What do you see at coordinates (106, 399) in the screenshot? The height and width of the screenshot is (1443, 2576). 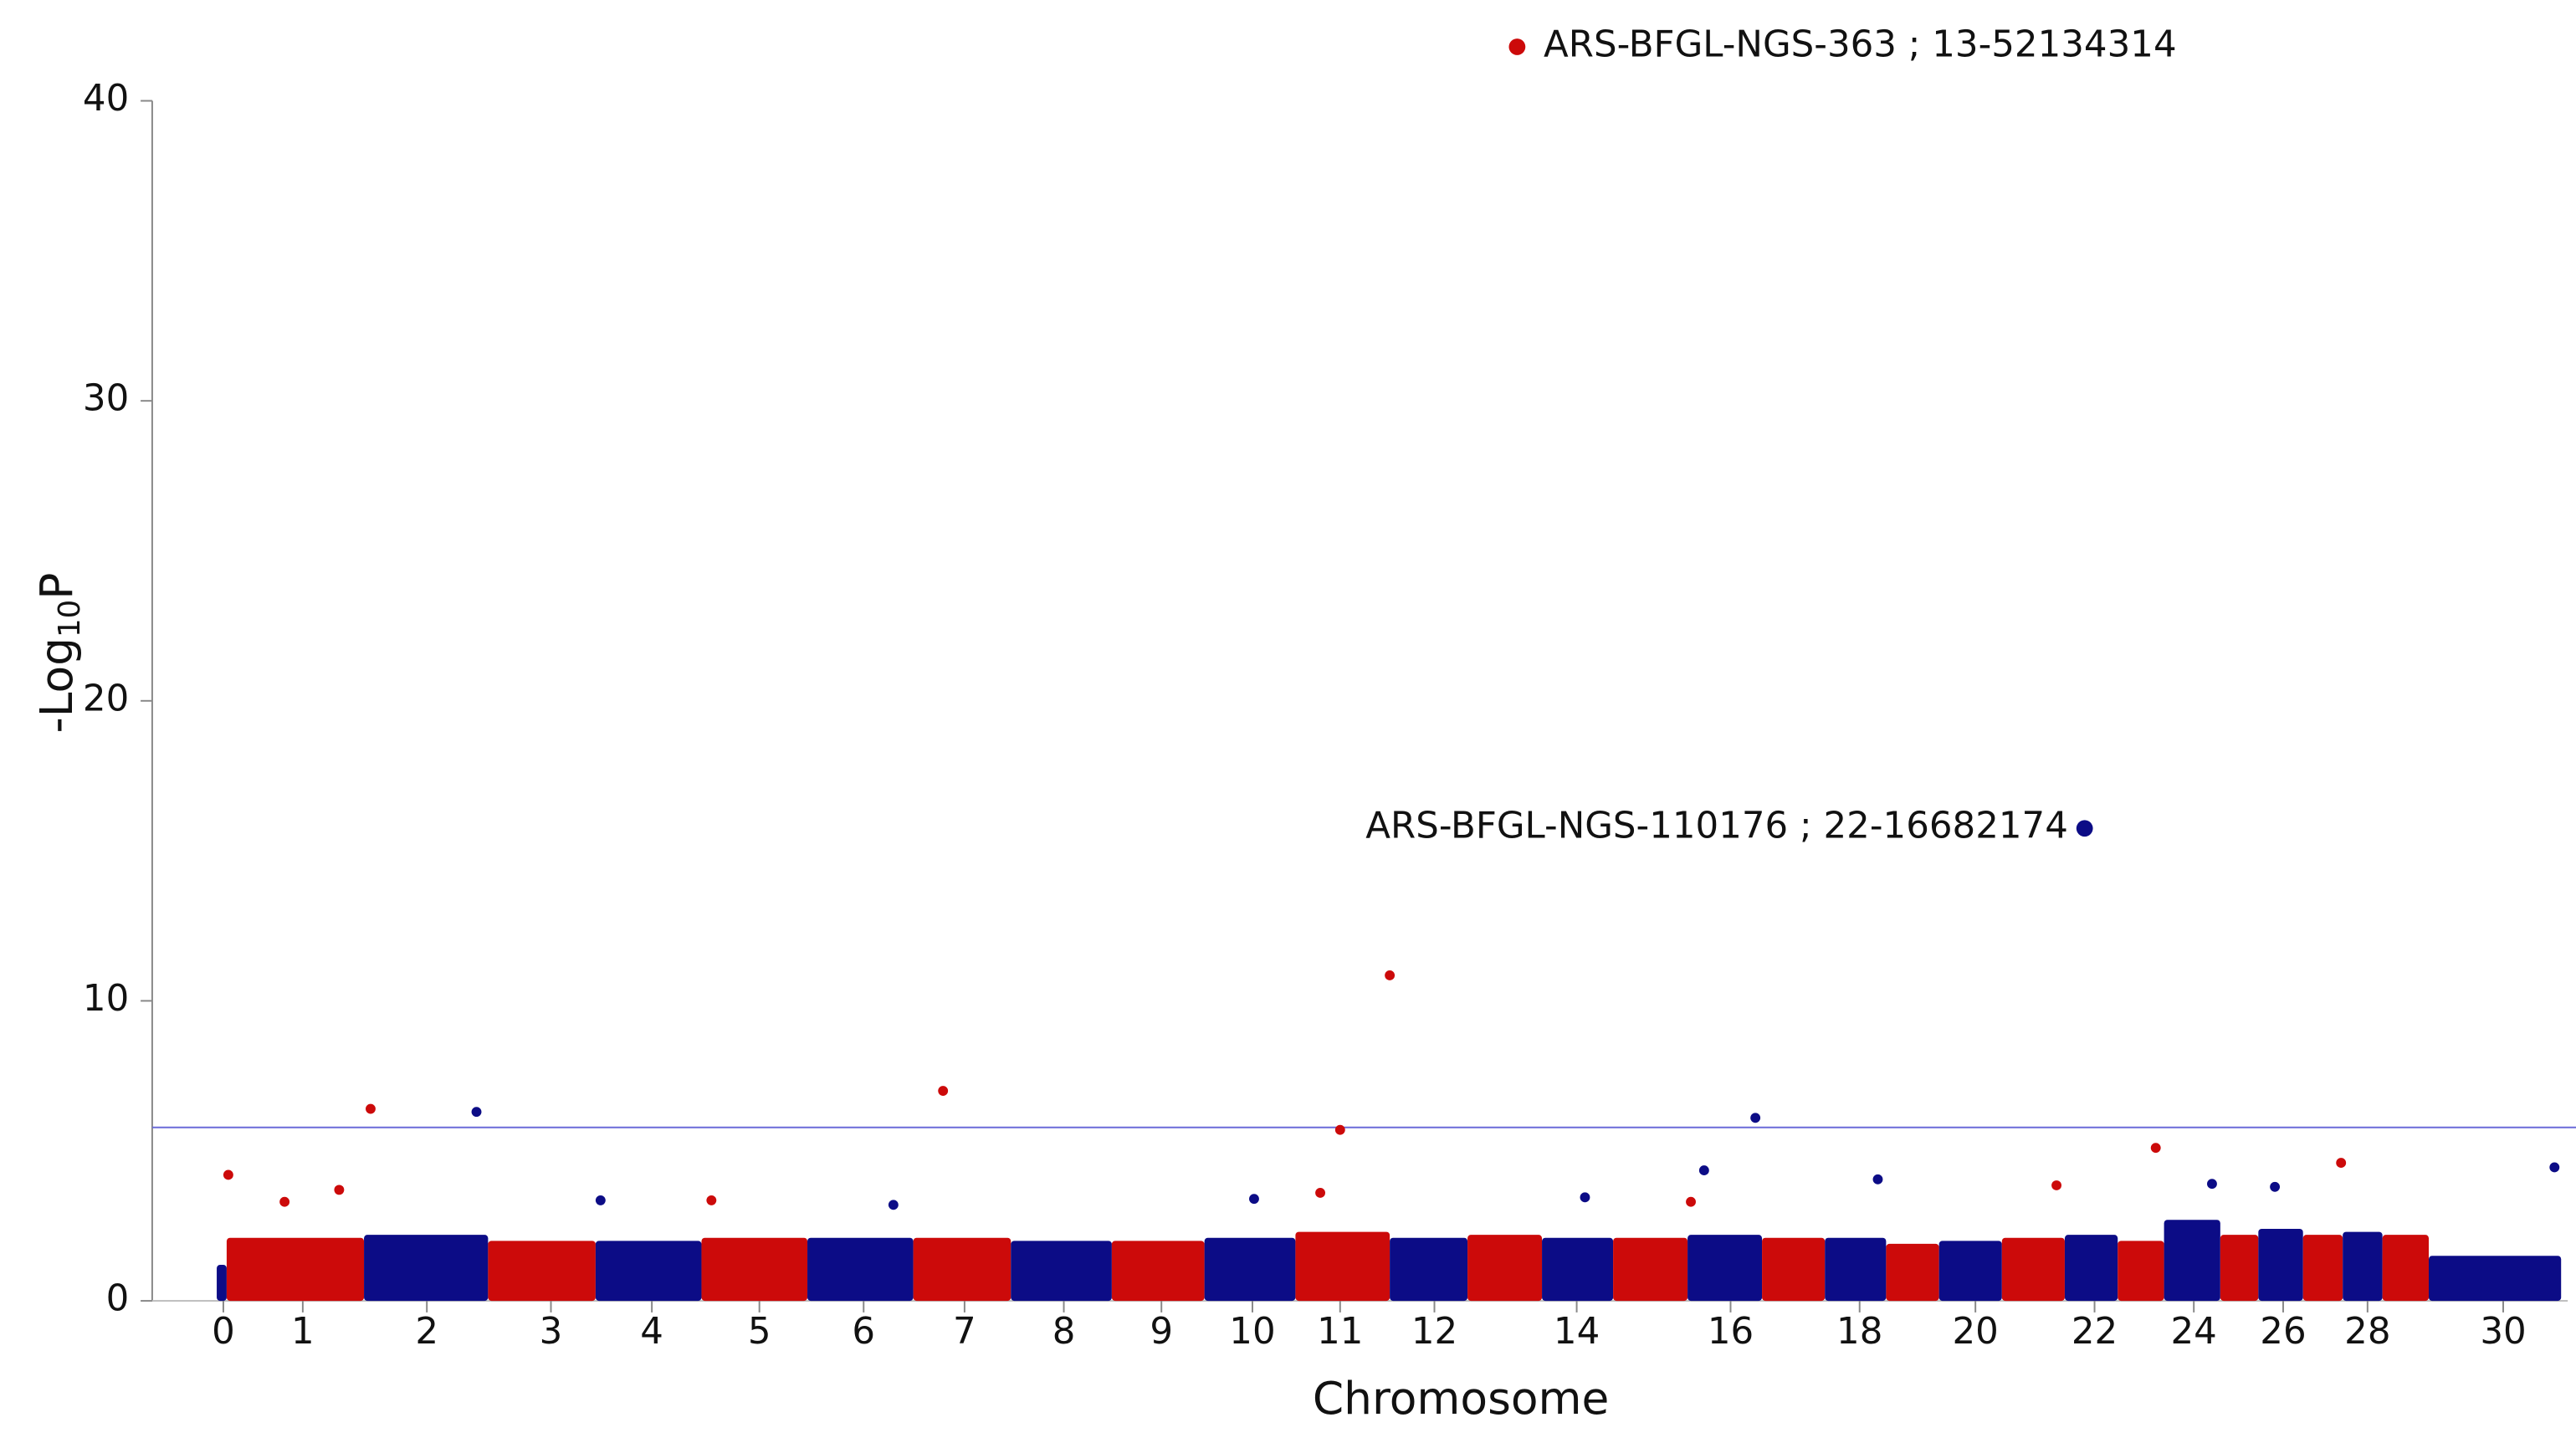 I see `y-tick-label: 30` at bounding box center [106, 399].